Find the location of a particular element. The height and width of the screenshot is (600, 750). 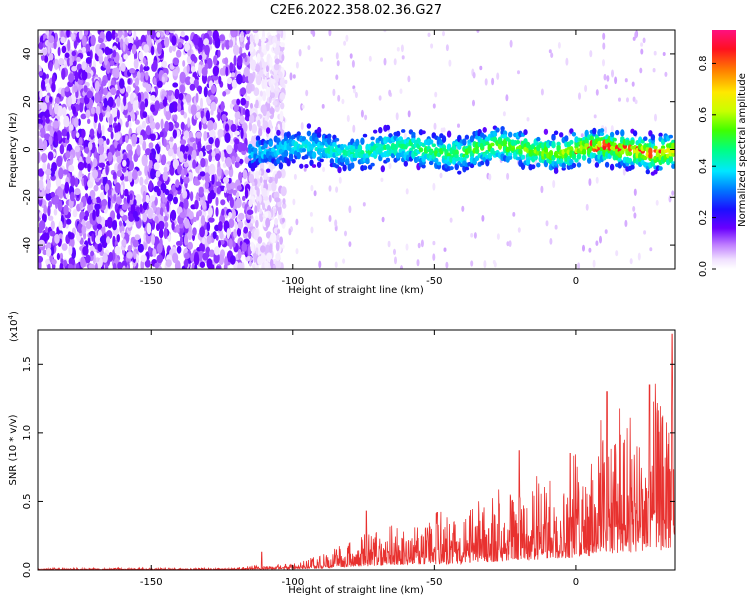

snr-y-tick-label: 1.0 is located at coordinates (27, 433).